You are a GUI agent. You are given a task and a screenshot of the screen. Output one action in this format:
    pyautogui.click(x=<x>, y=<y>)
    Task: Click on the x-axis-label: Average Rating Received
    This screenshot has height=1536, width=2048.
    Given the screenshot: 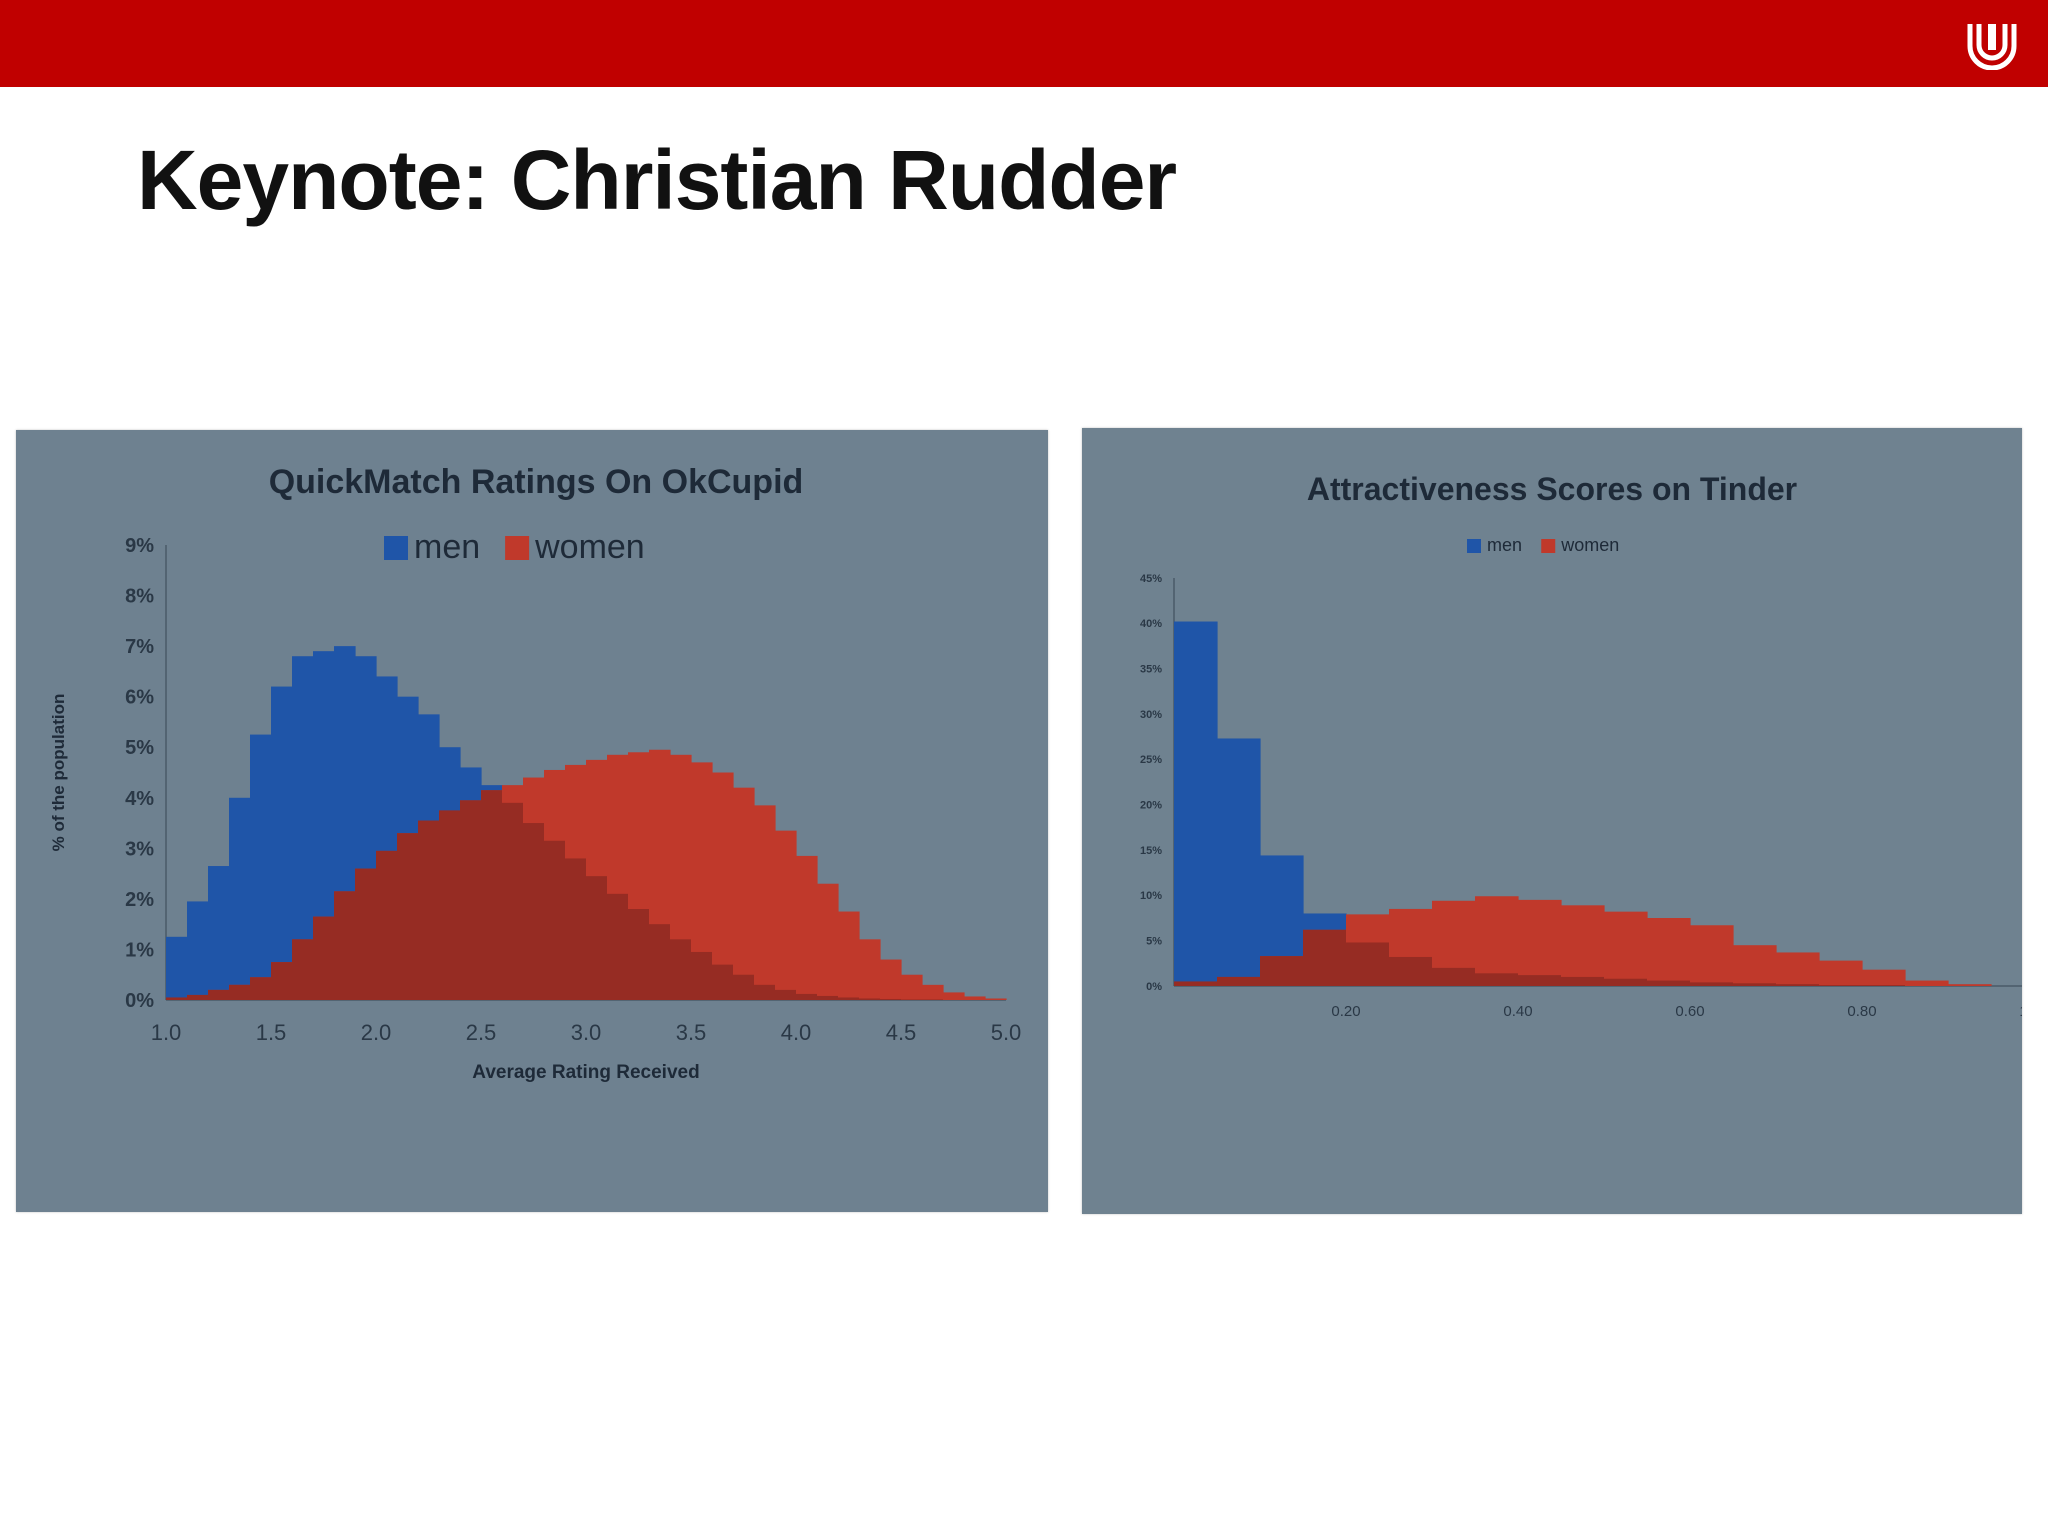 What is the action you would take?
    pyautogui.click(x=585, y=1072)
    